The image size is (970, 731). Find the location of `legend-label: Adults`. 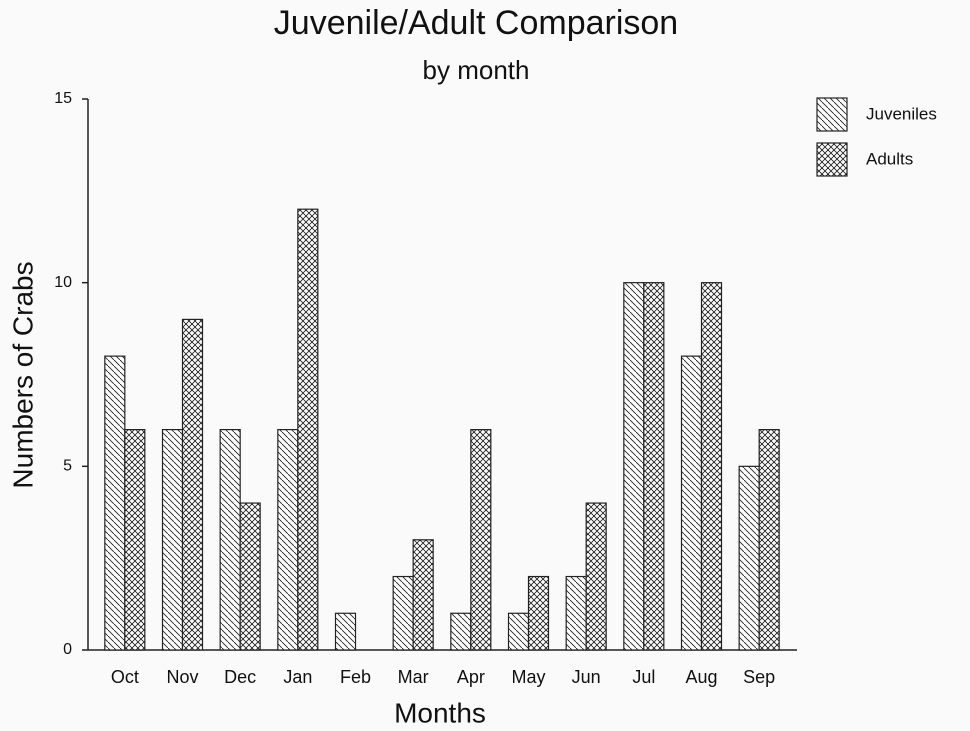

legend-label: Adults is located at coordinates (889, 158).